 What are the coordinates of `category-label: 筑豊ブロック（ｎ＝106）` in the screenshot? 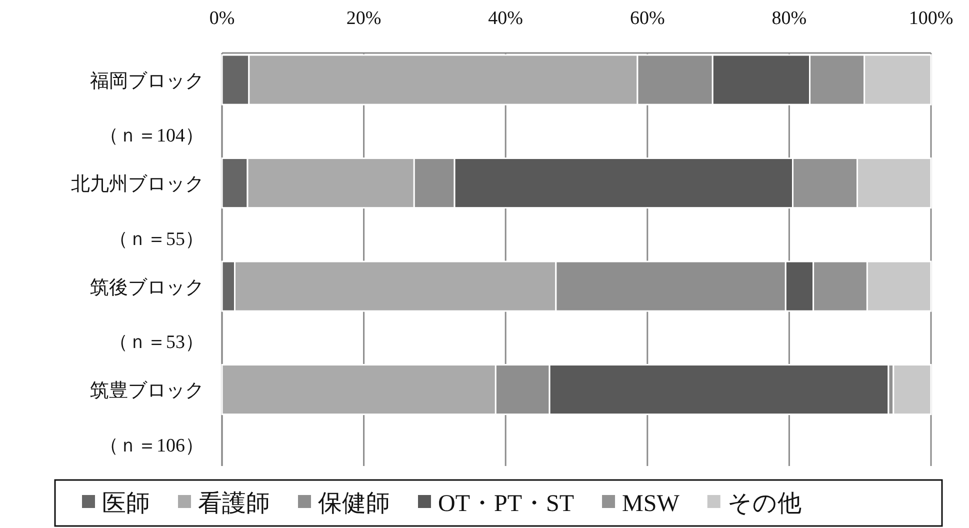 It's located at (147, 418).